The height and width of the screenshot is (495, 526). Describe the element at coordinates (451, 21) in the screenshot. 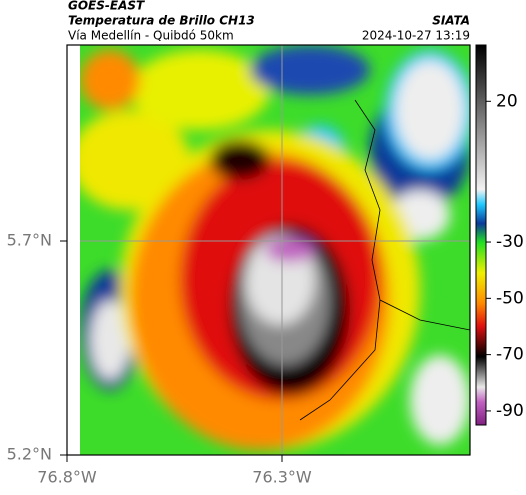

I see `org: SIATA` at that location.